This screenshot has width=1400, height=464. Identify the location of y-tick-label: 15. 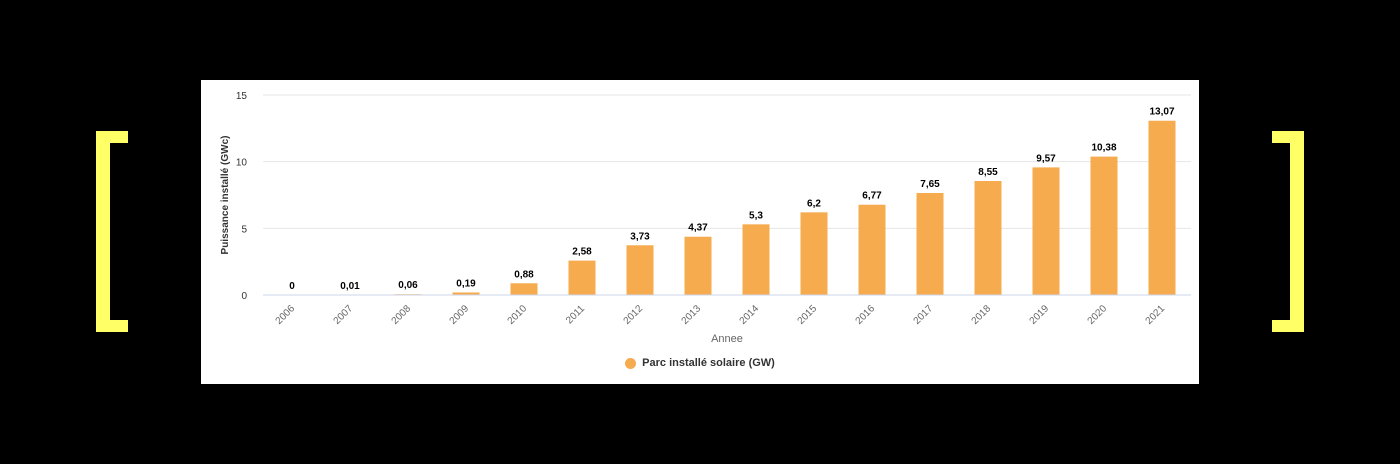
(242, 96).